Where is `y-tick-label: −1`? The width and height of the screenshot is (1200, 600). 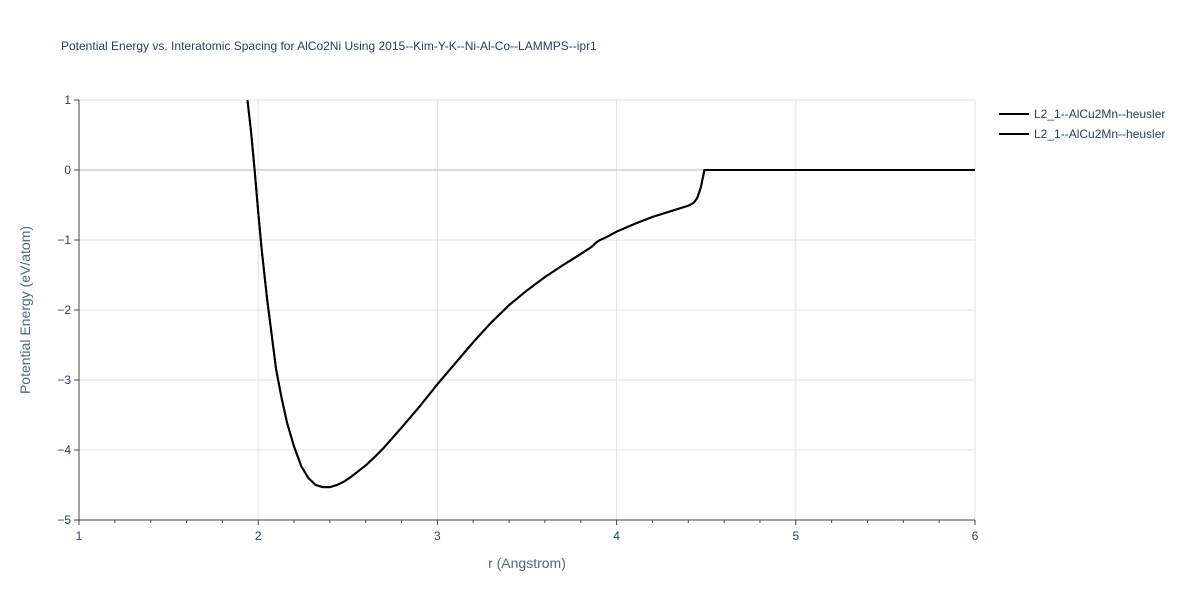 y-tick-label: −1 is located at coordinates (64, 240).